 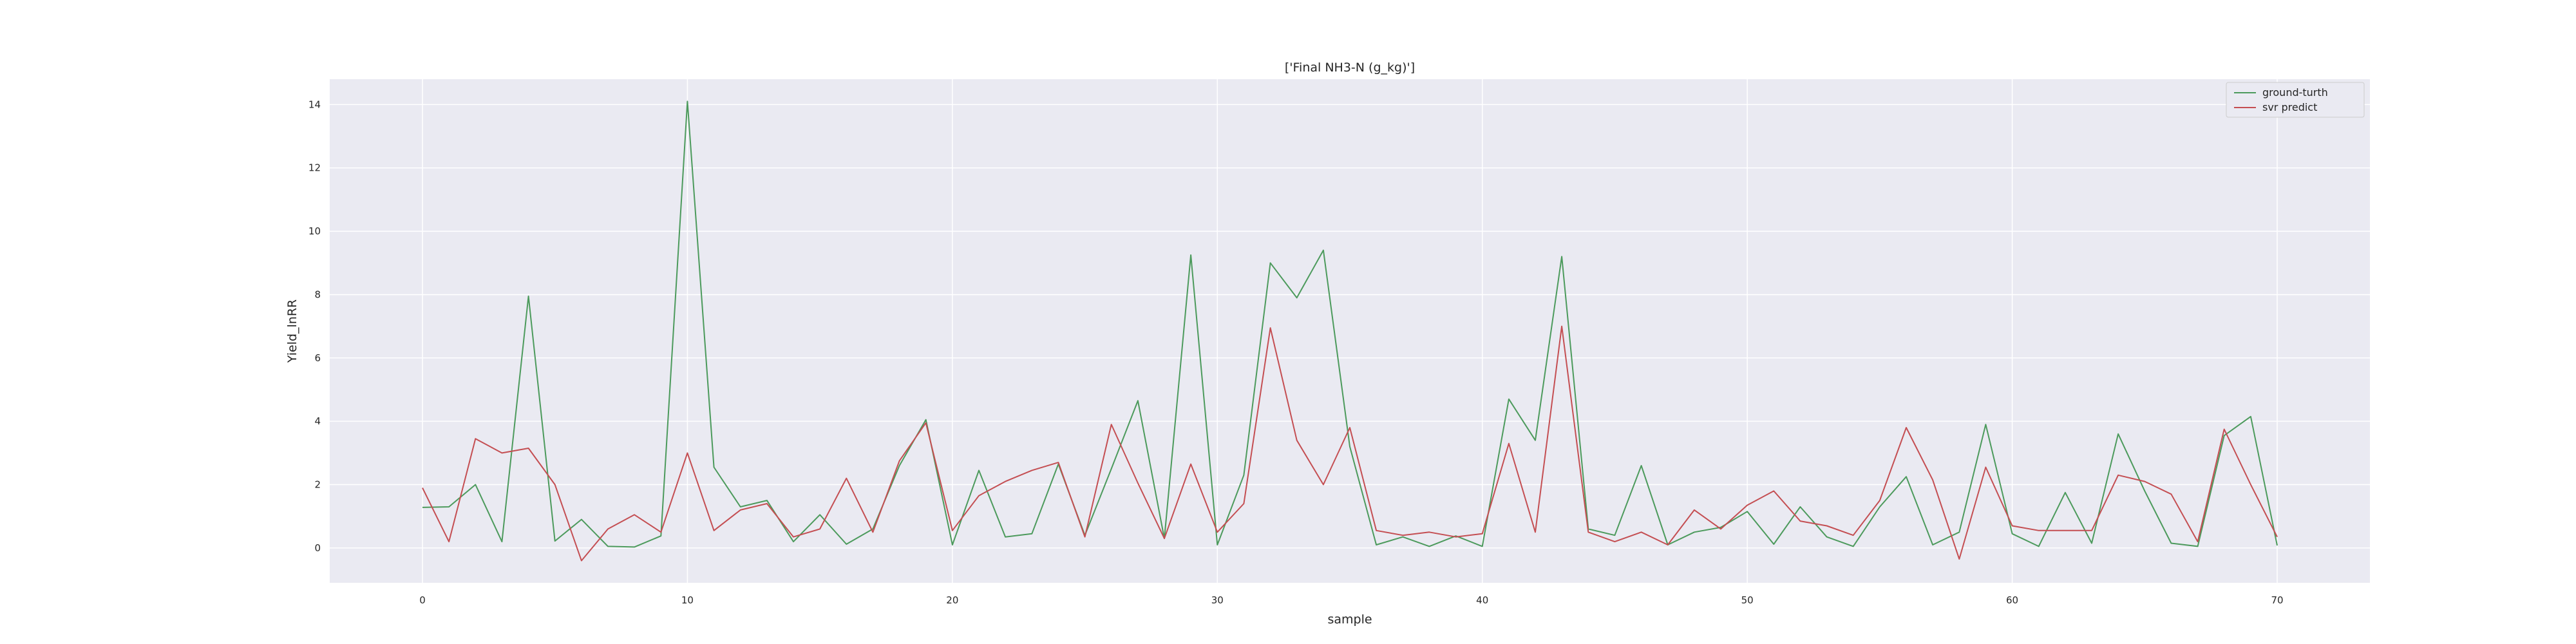 I want to click on x-tick-label: 50, so click(x=1748, y=600).